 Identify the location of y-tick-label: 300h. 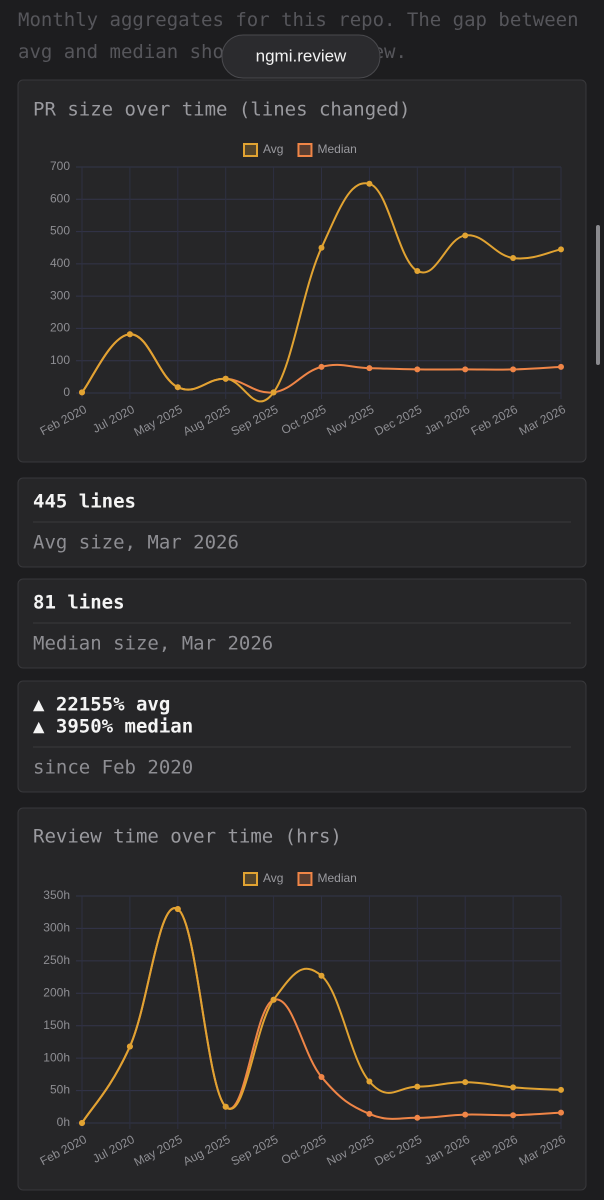
(56, 928).